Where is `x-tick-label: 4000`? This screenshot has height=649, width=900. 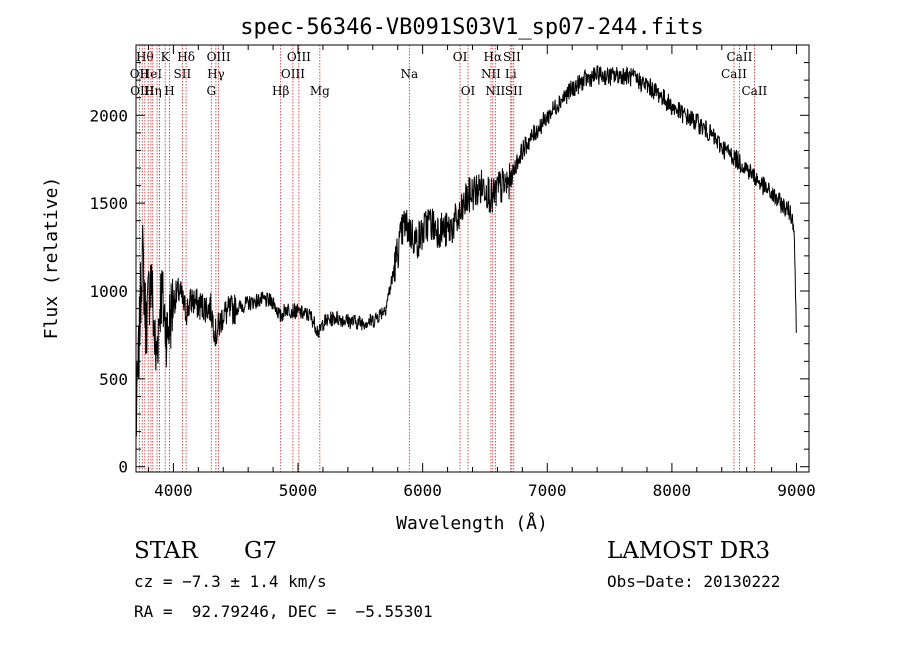
x-tick-label: 4000 is located at coordinates (173, 490).